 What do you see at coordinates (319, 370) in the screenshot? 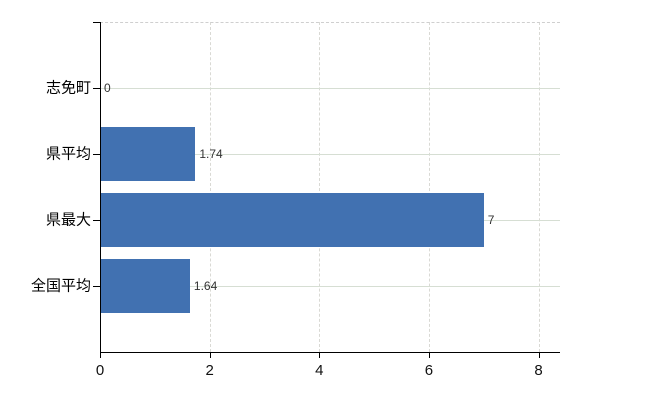
I see `x-tick-label: 4` at bounding box center [319, 370].